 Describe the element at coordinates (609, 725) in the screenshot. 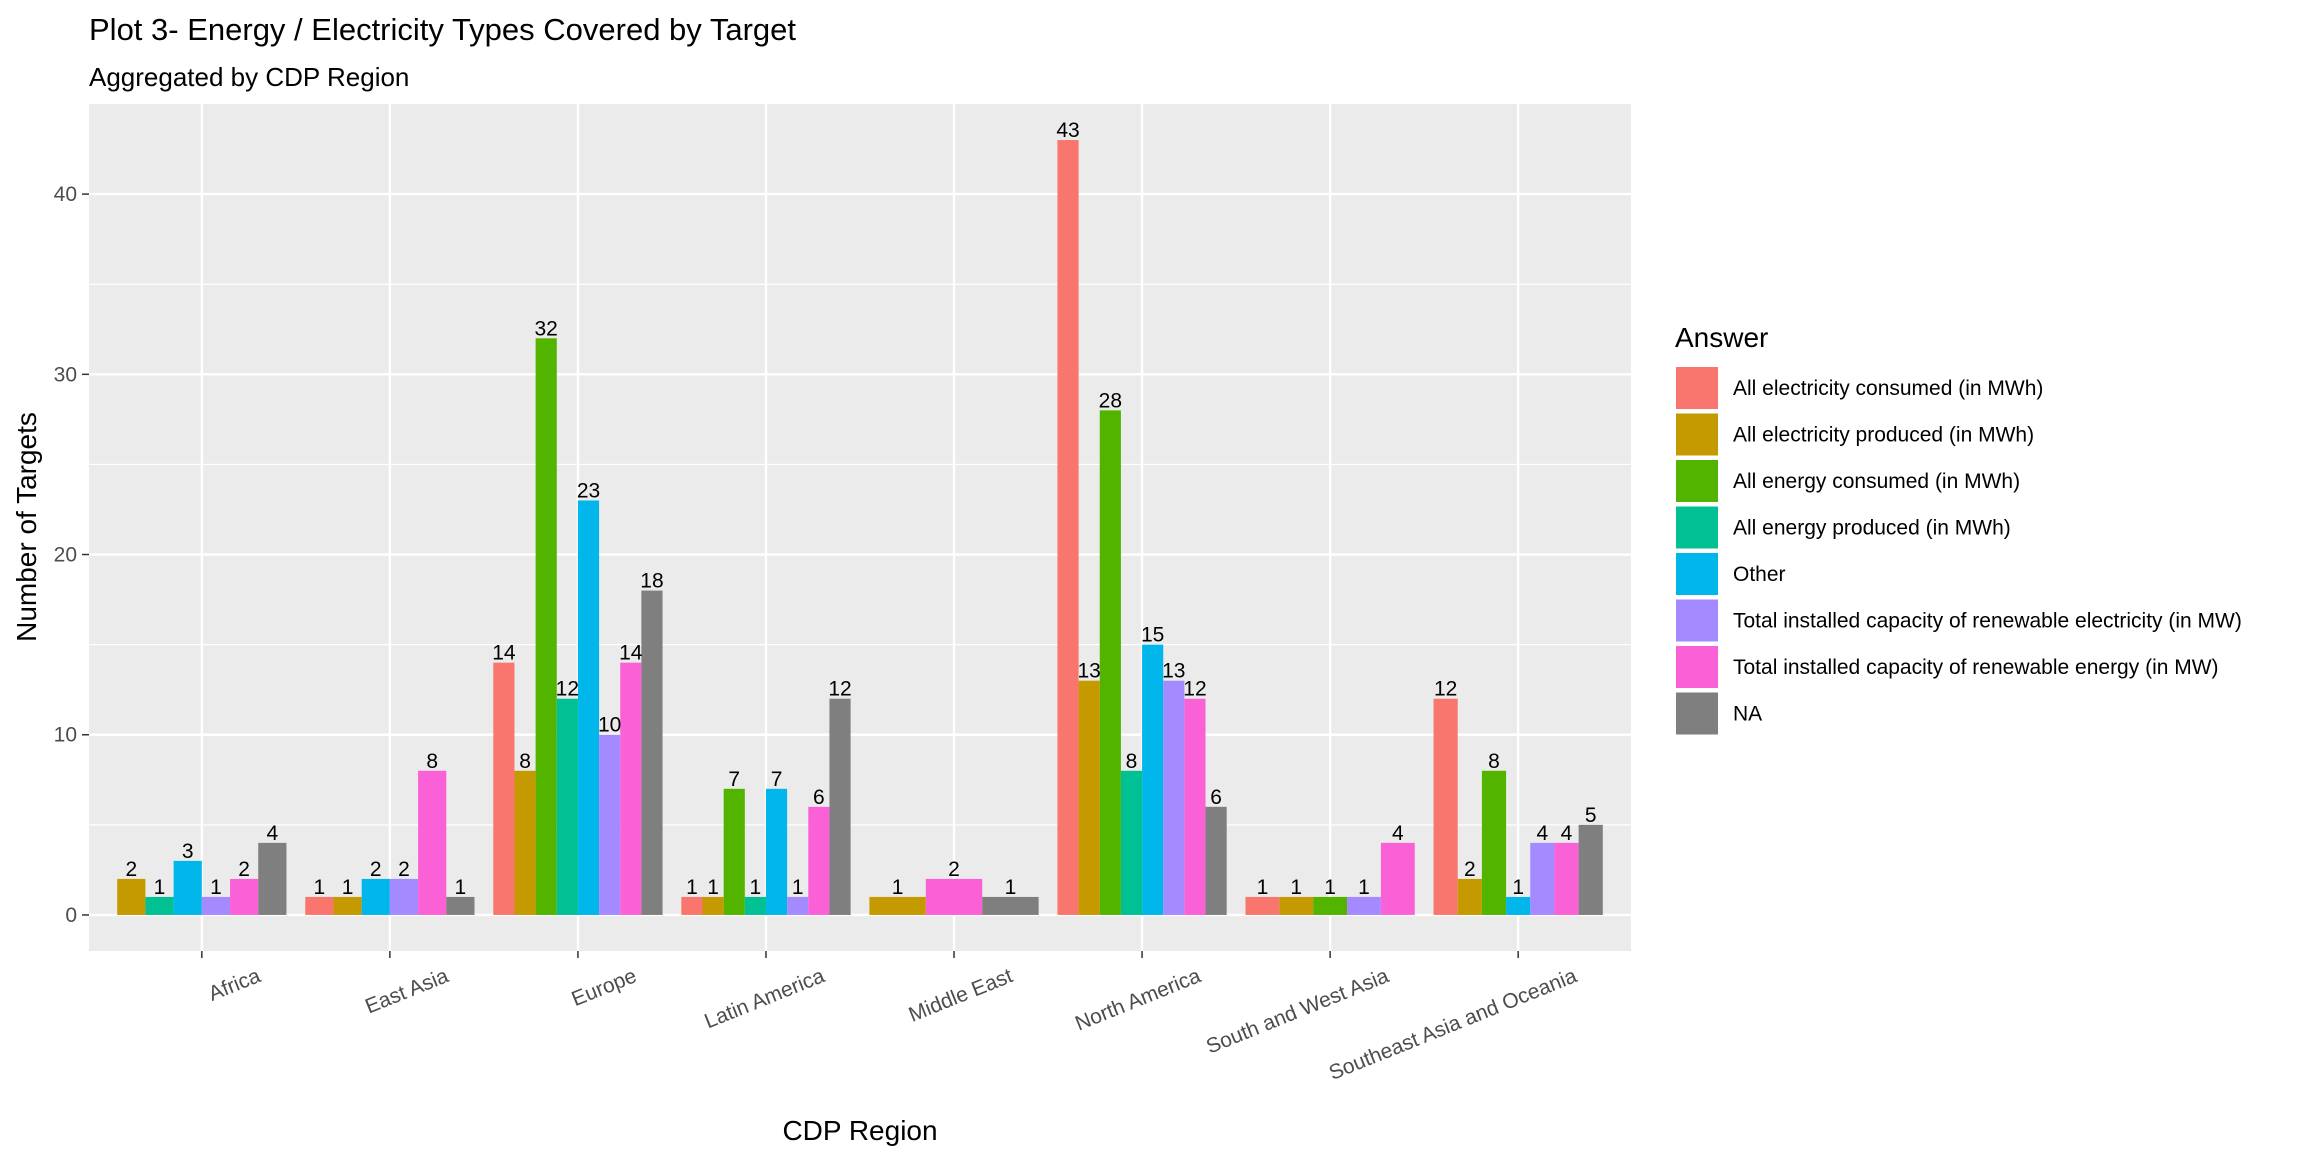

I see `bar-value-label: 10` at that location.